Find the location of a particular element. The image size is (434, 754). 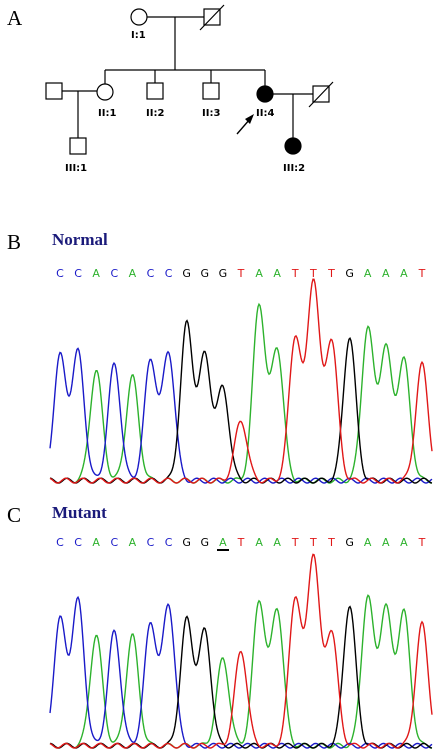

label-ii4: II:4 is located at coordinates (265, 113).